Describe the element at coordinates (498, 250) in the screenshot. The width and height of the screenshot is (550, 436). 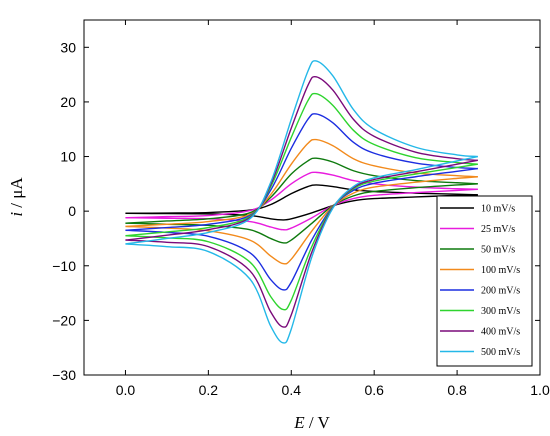
I see `legend-label-50-mv-s: 50 mV/s` at that location.